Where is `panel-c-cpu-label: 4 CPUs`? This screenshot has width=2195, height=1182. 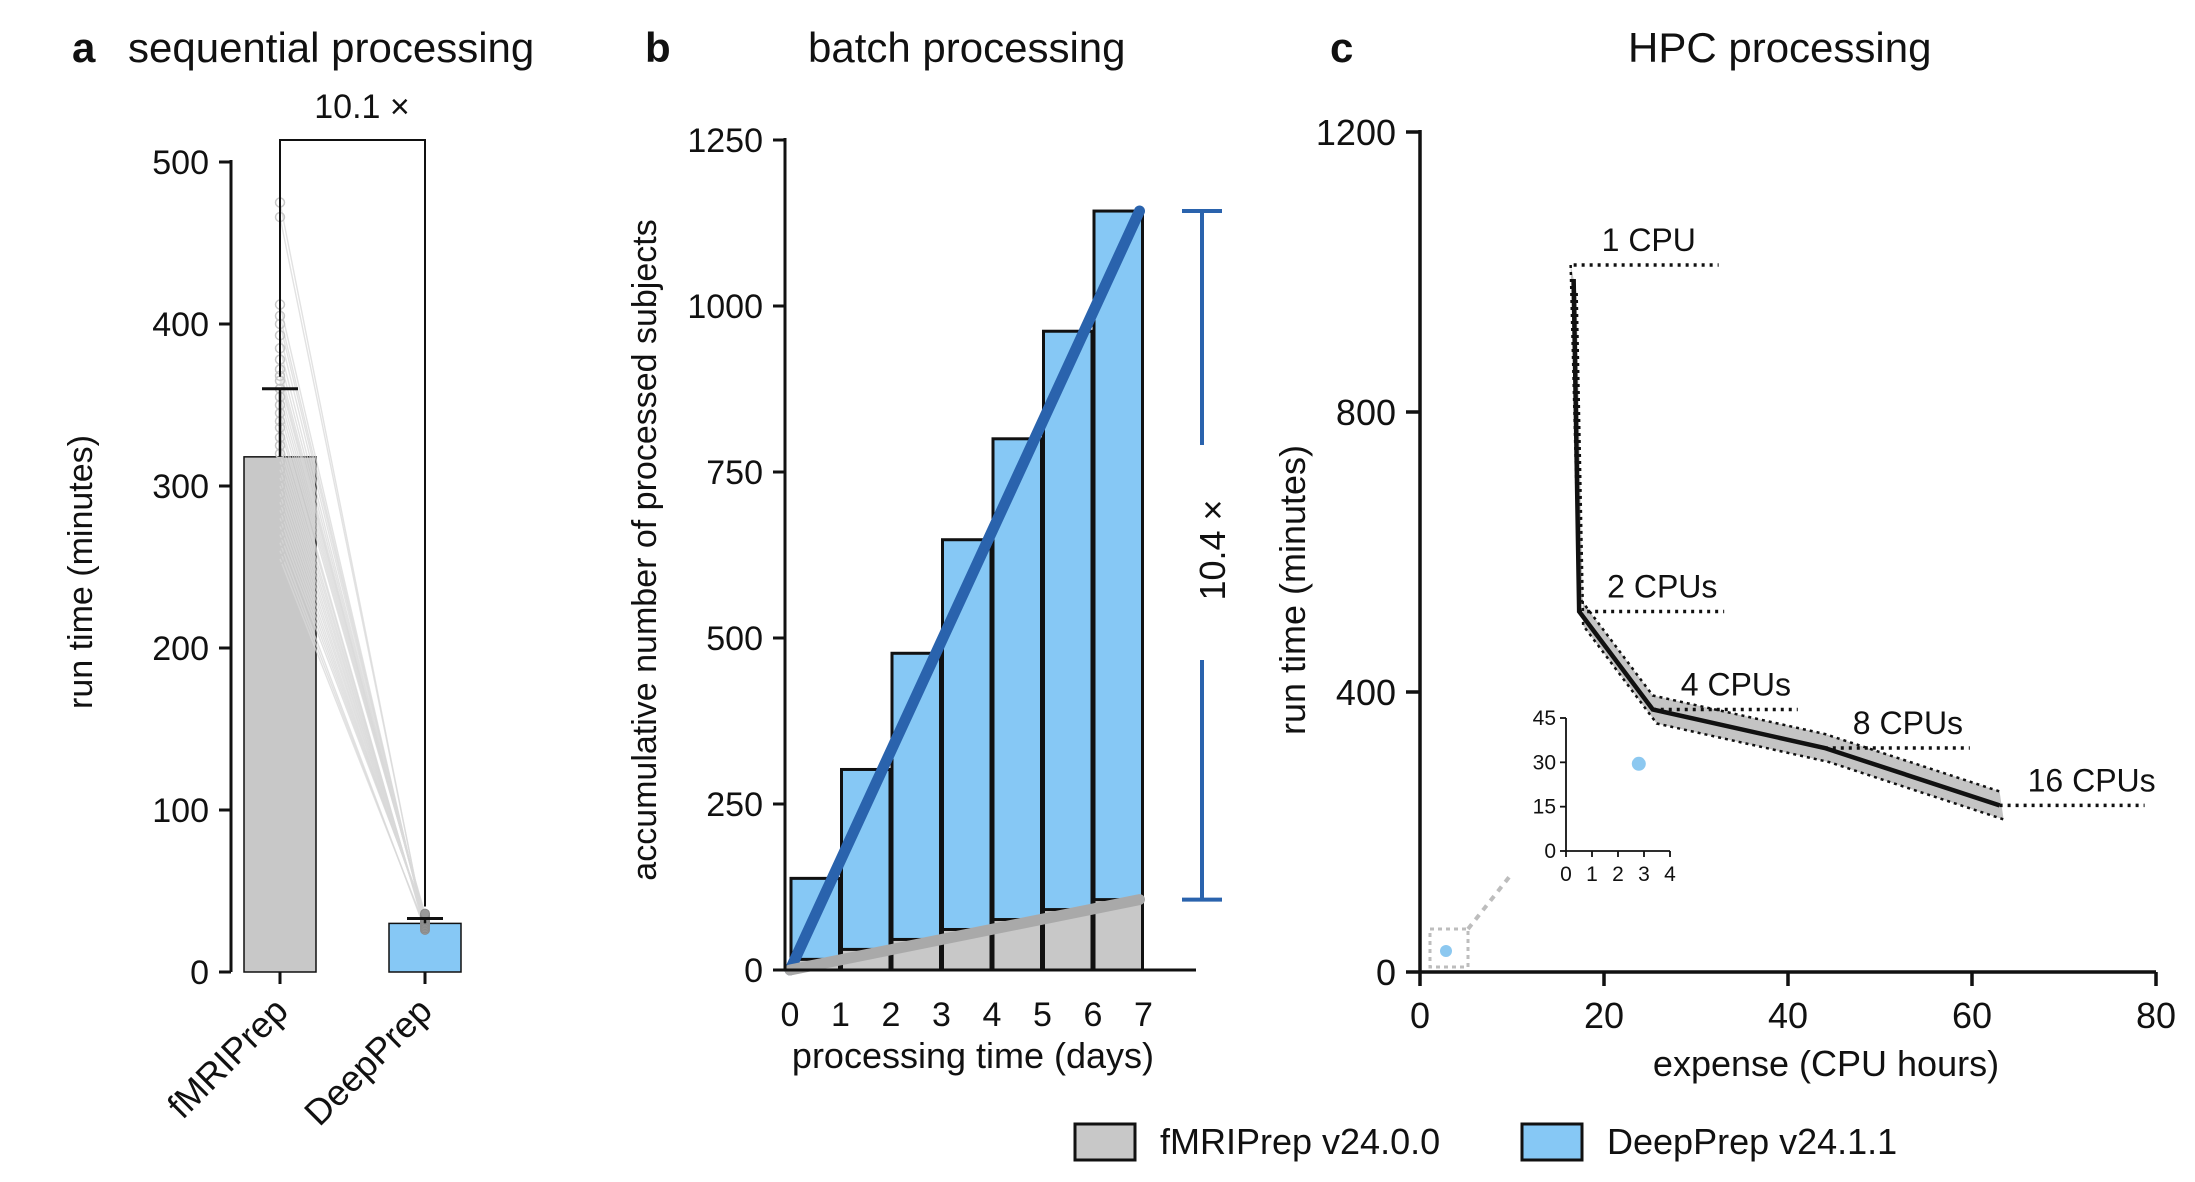
panel-c-cpu-label: 4 CPUs is located at coordinates (1736, 685).